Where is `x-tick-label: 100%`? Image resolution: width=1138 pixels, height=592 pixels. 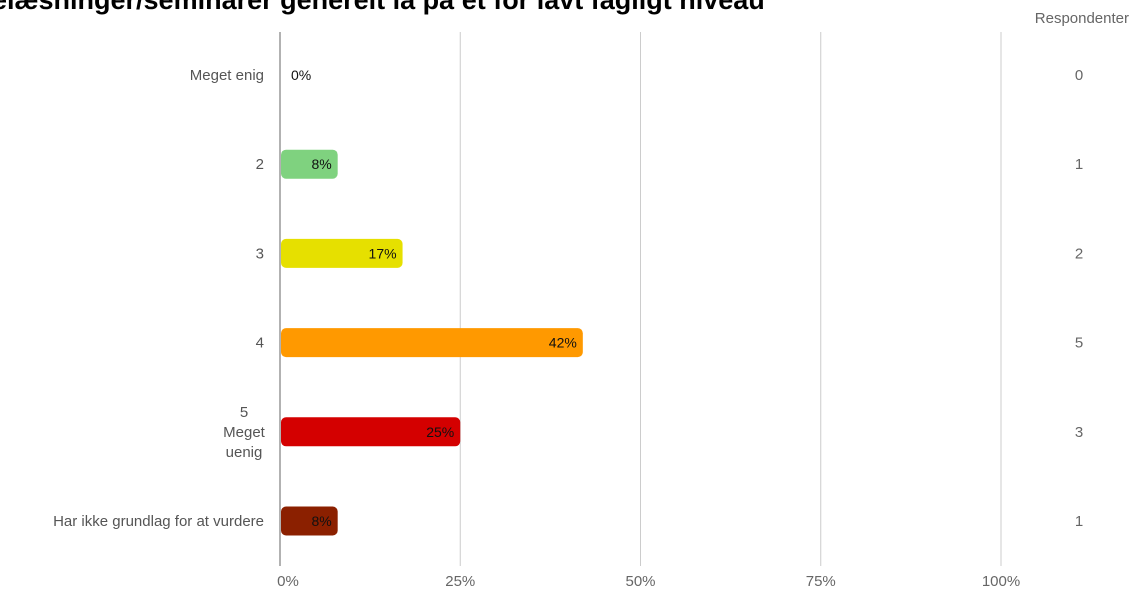 x-tick-label: 100% is located at coordinates (1001, 581).